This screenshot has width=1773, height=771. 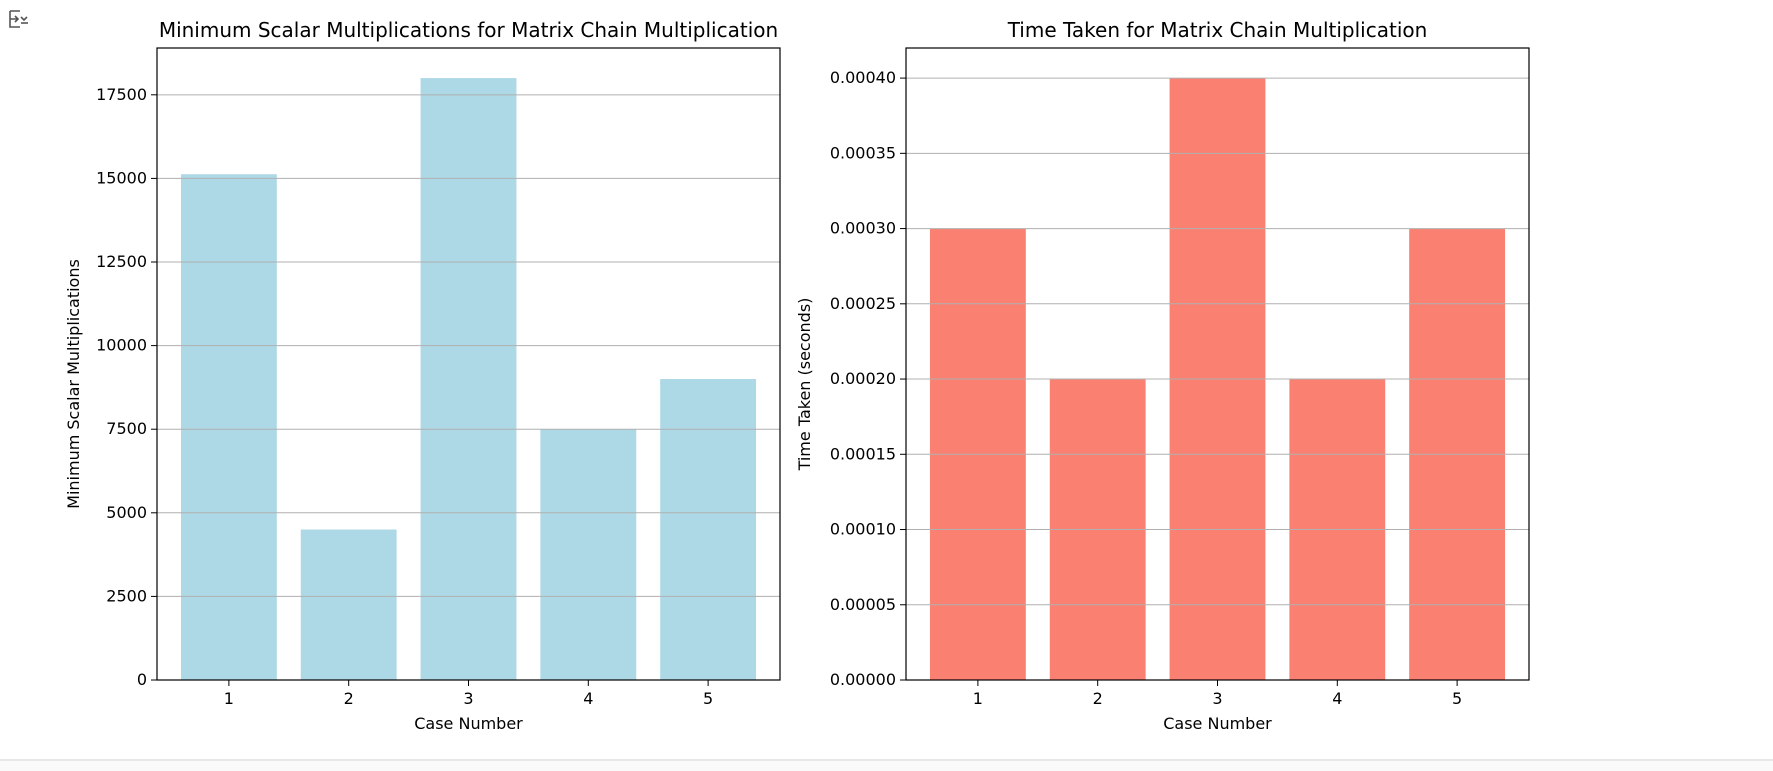 I want to click on y-tick-label: 15000, so click(x=121, y=177).